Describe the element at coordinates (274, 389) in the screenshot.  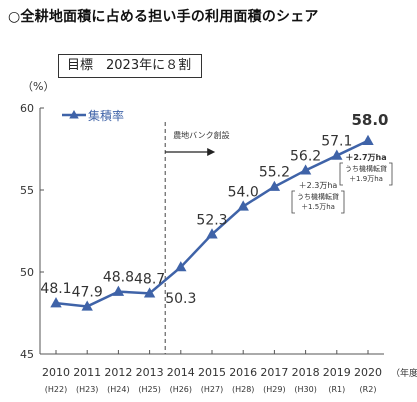
I see `x-era-label: (H29)` at that location.